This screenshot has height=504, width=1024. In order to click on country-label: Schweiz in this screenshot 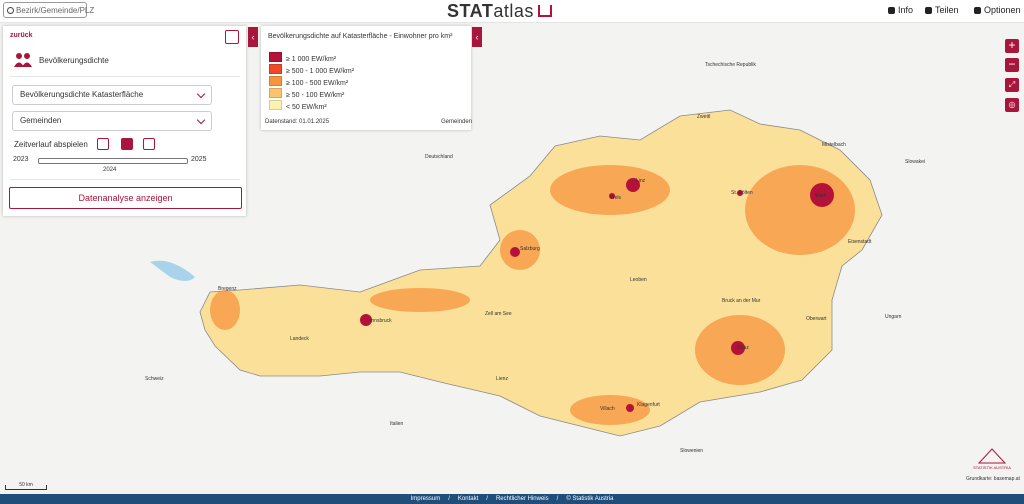, I will do `click(154, 379)`.